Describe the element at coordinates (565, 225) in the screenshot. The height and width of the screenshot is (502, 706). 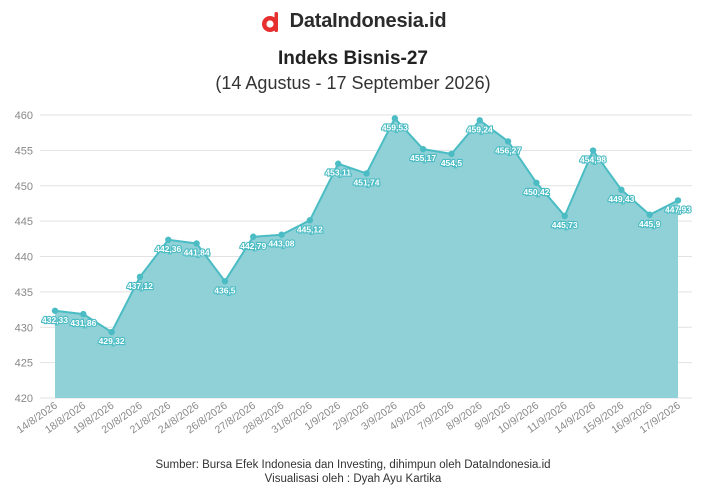
I see `data-label: 445,73` at that location.